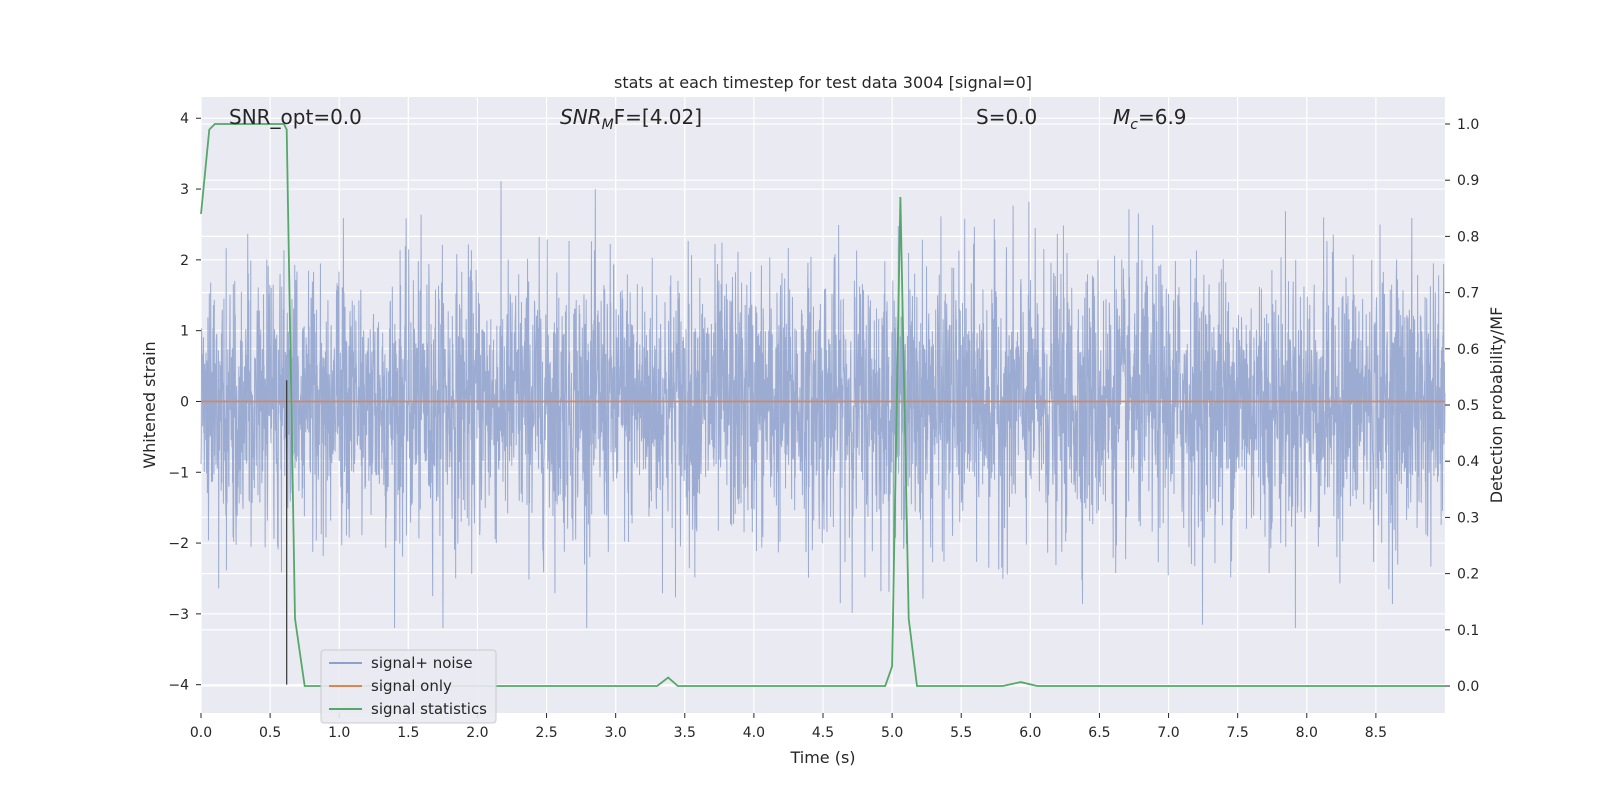  What do you see at coordinates (1468, 125) in the screenshot?
I see `y2-tick-label: 1.0` at bounding box center [1468, 125].